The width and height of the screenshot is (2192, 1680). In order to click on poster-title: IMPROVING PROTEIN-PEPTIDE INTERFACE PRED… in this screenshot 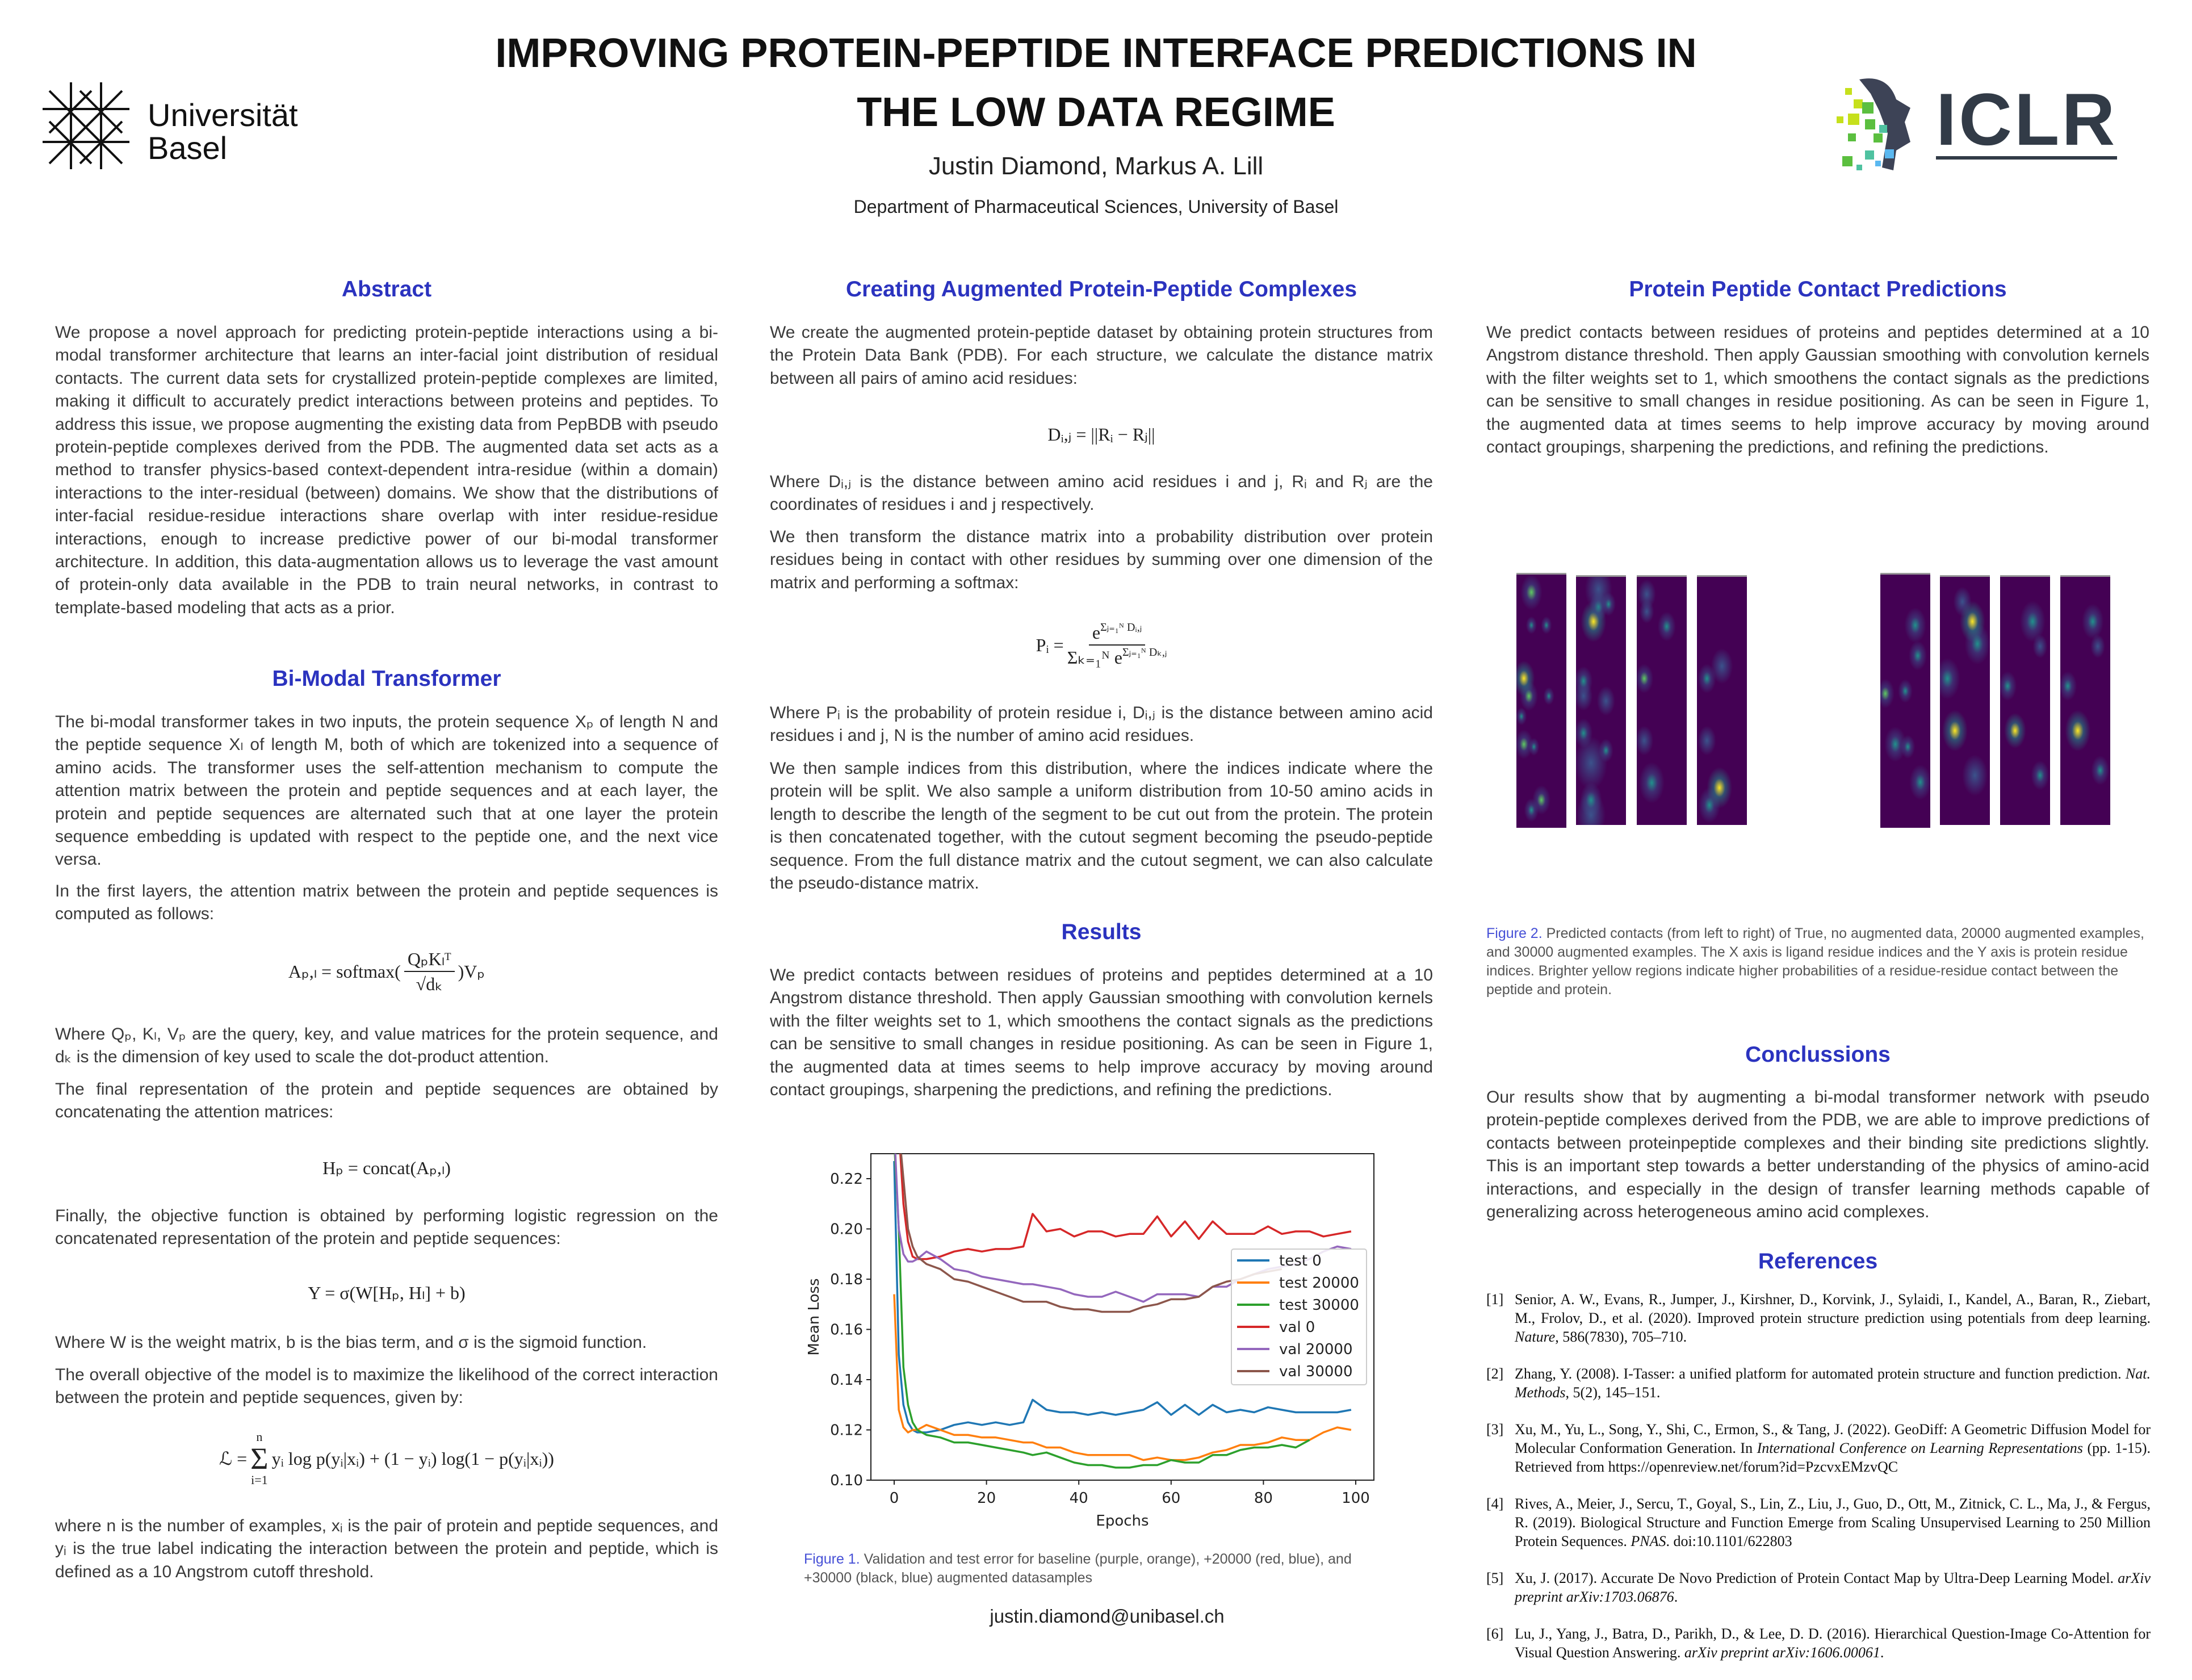, I will do `click(1096, 83)`.